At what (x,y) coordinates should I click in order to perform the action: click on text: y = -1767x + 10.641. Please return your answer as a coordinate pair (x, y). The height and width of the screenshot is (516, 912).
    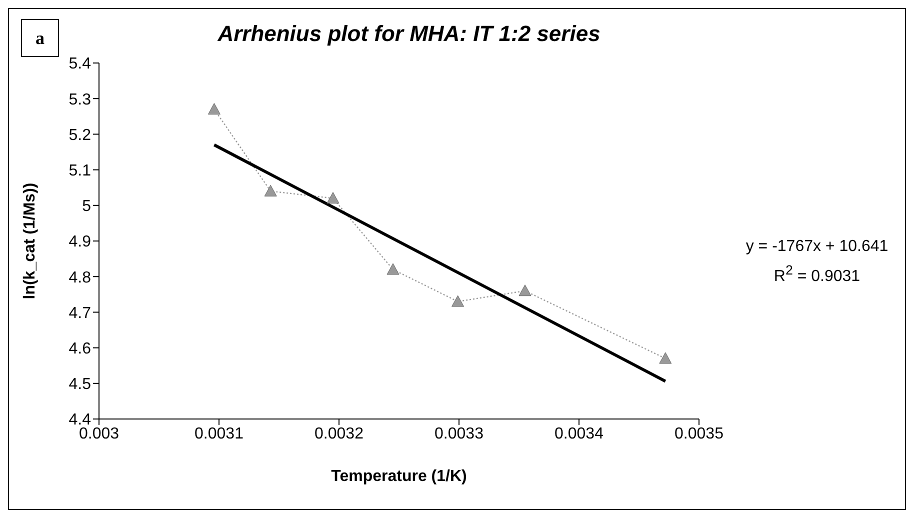
    Looking at the image, I should click on (817, 246).